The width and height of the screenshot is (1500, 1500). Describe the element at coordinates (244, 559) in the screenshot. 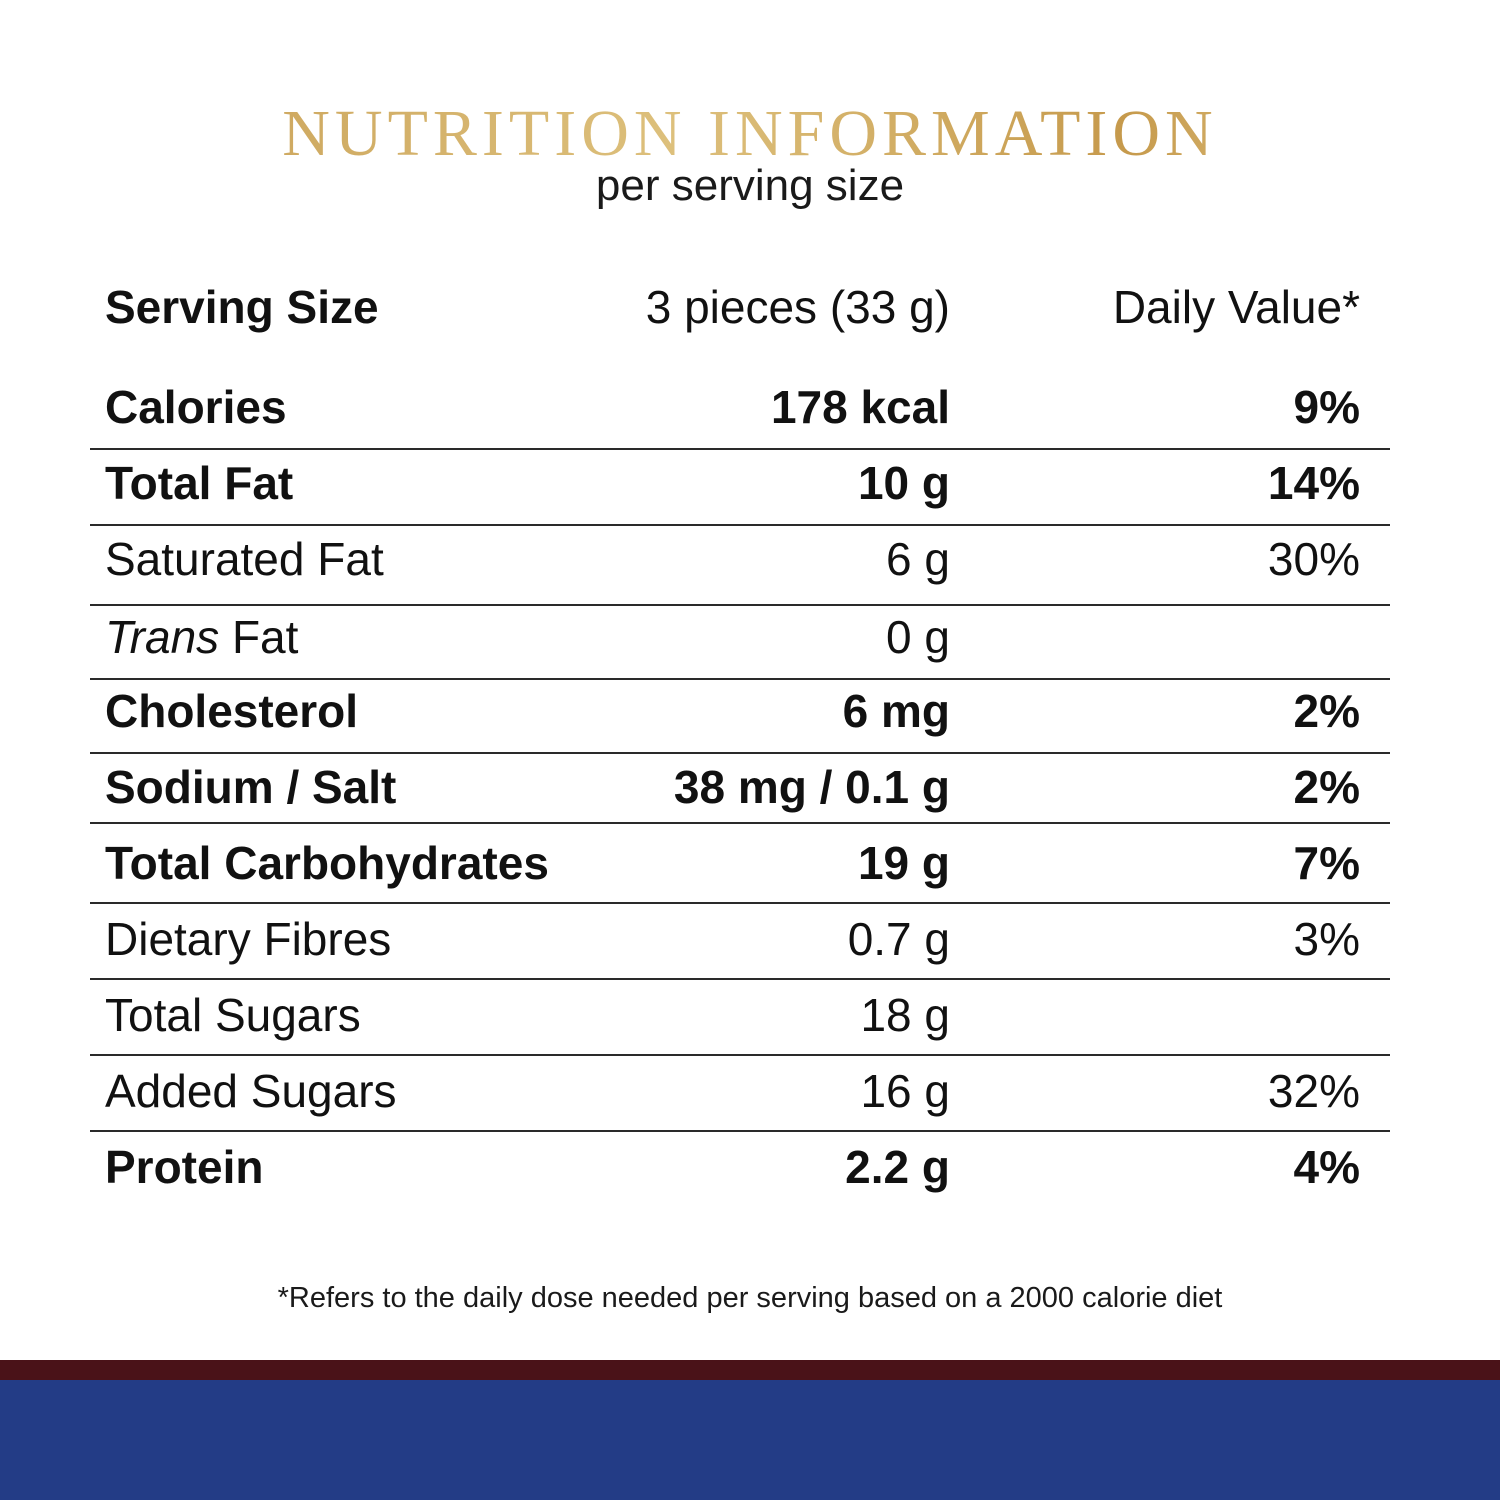

I see `nutrient-label: Saturated Fat` at that location.